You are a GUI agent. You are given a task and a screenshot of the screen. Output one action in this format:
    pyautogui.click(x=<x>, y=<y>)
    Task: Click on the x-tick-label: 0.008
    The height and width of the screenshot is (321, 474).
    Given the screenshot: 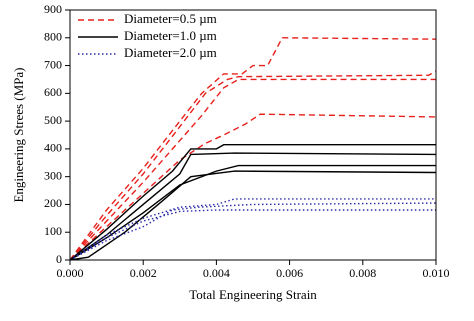 What is the action you would take?
    pyautogui.click(x=362, y=273)
    